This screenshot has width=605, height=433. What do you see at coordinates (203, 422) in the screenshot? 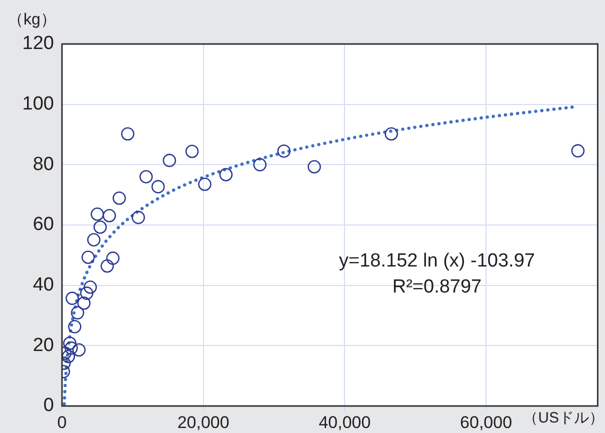
I see `x-tick-label: 20,000` at bounding box center [203, 422].